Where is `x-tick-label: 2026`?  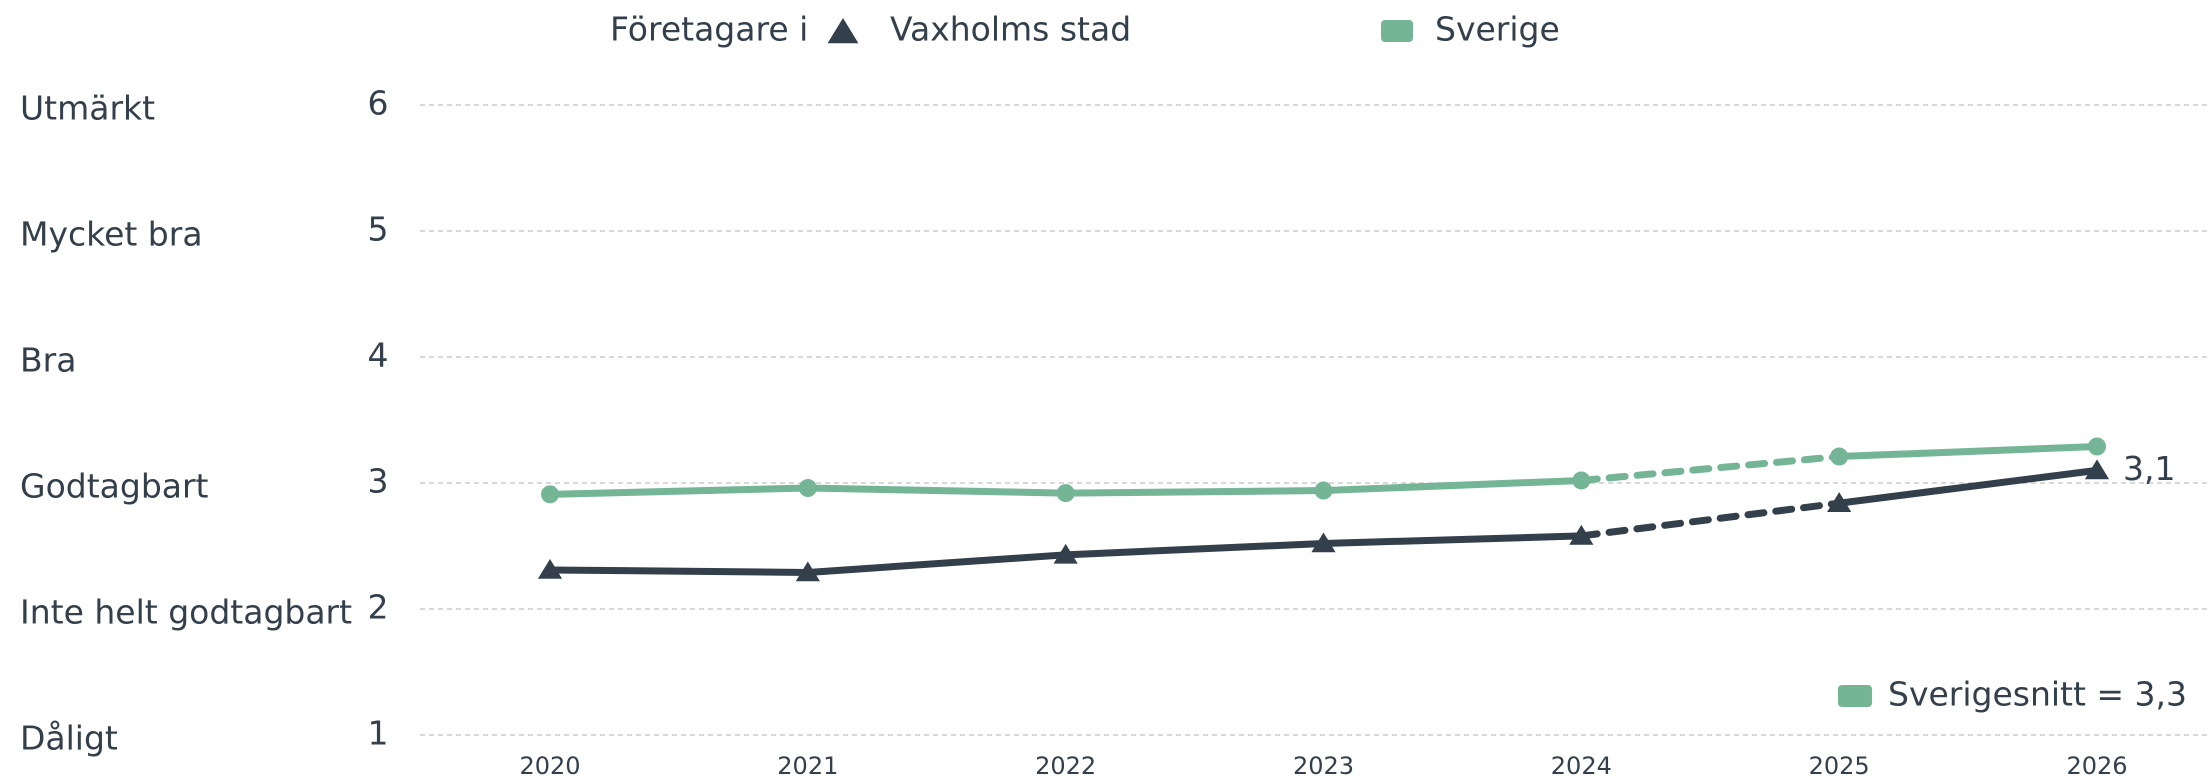
x-tick-label: 2026 is located at coordinates (2096, 765).